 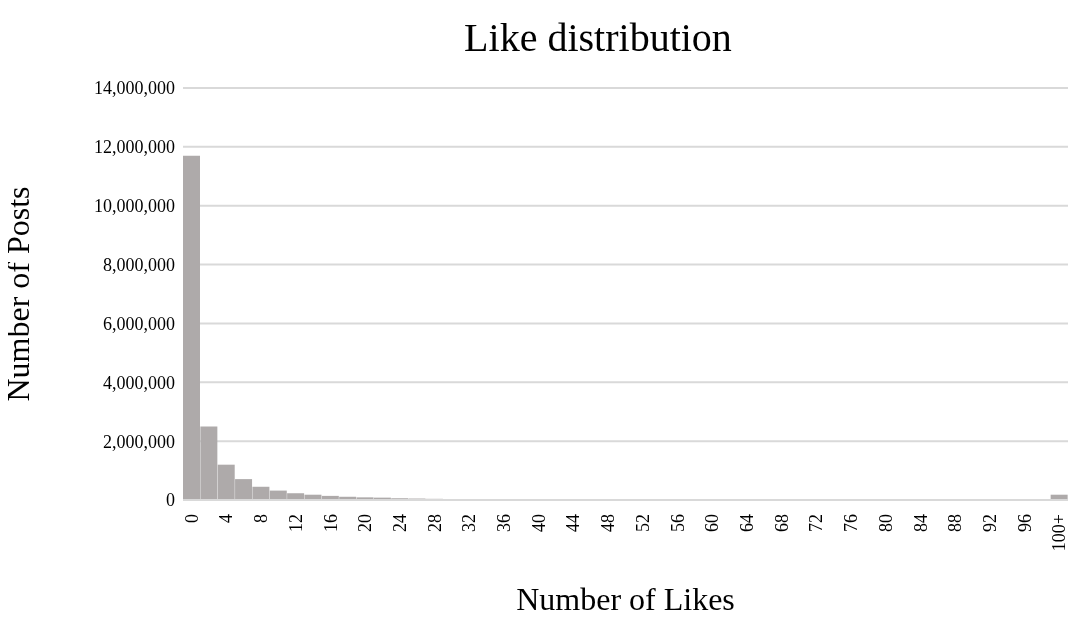 What do you see at coordinates (1059, 533) in the screenshot?
I see `x-tick-label: 100+` at bounding box center [1059, 533].